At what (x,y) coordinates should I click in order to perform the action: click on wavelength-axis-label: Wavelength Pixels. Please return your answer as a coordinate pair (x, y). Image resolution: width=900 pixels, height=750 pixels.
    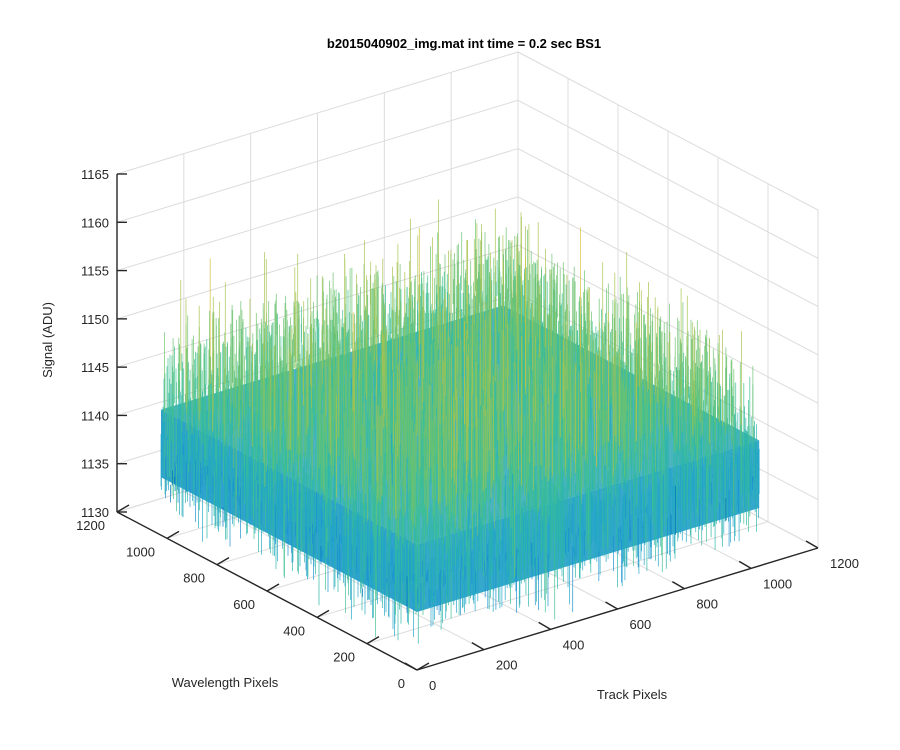
    Looking at the image, I should click on (225, 682).